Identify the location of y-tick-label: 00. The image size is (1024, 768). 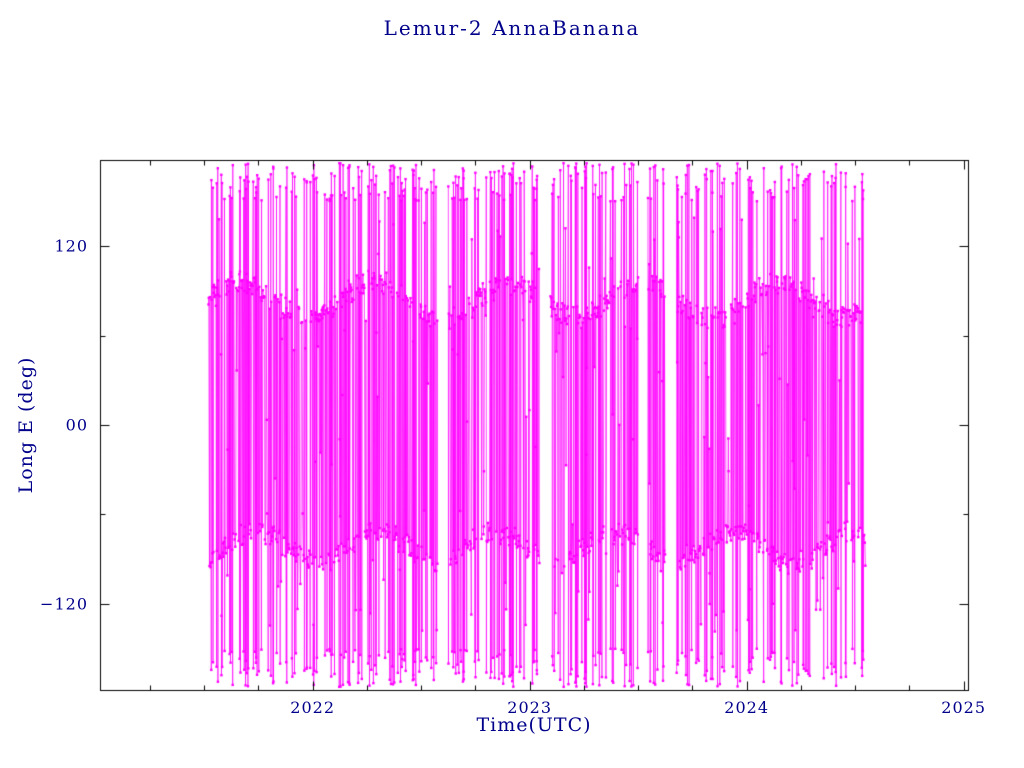
(76, 425).